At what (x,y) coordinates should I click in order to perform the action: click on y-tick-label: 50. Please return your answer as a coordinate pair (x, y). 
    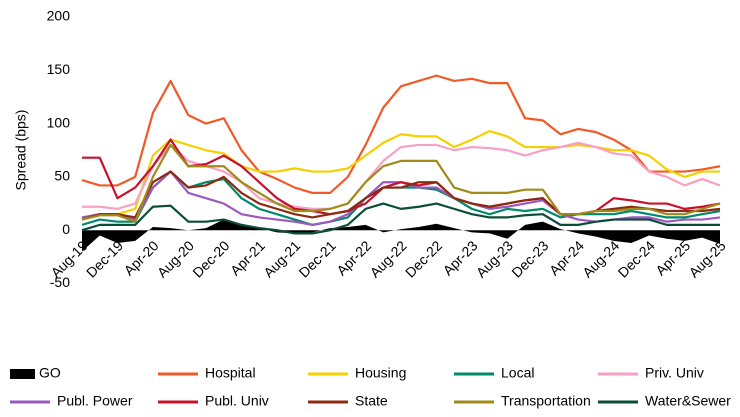
    Looking at the image, I should click on (62, 176).